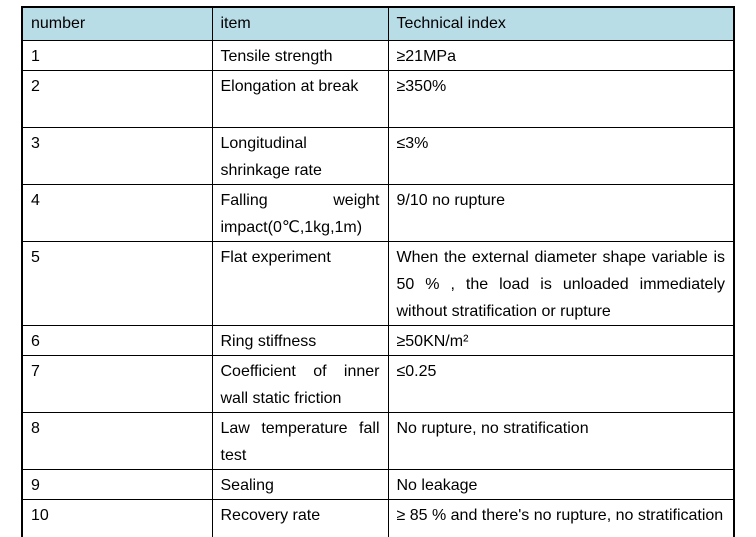 The width and height of the screenshot is (756, 537). Describe the element at coordinates (300, 55) in the screenshot. I see `item-cell: Tensile strength` at that location.